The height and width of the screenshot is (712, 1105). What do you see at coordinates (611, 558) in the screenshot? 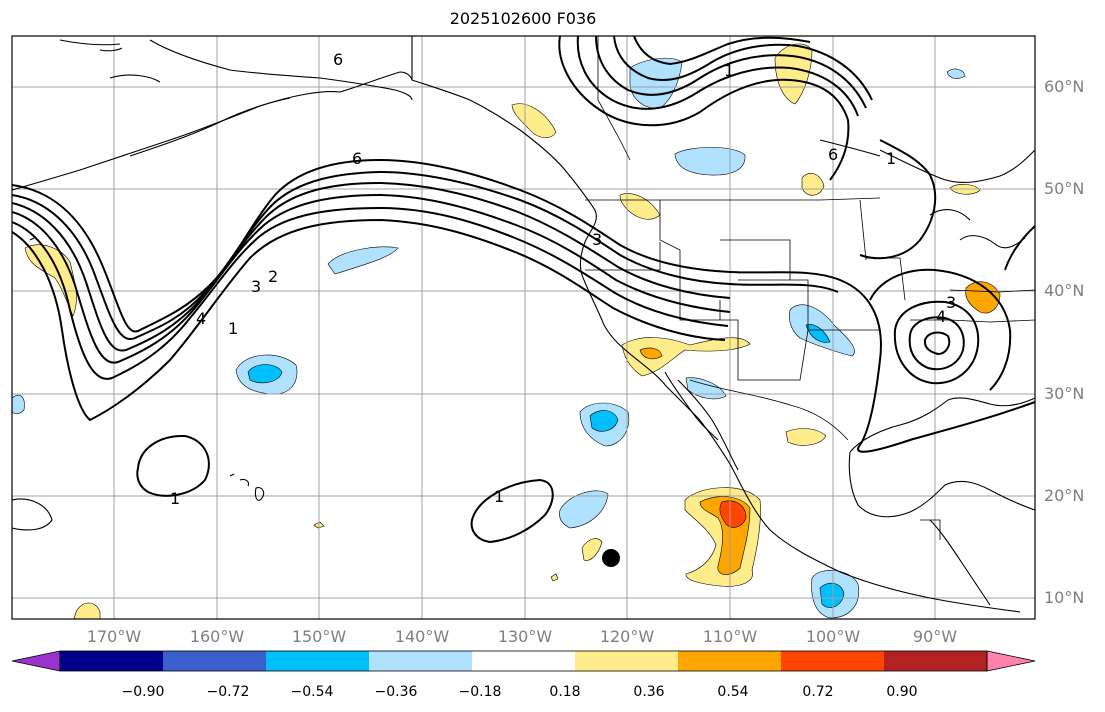
I see `storm-center-marker` at bounding box center [611, 558].